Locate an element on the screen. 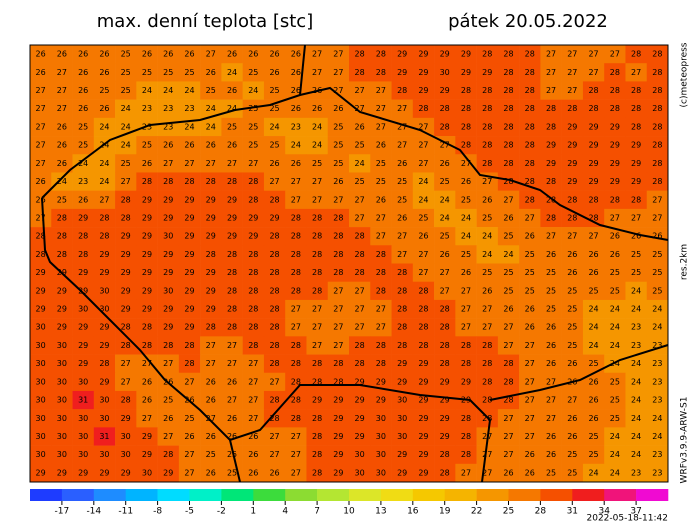 The height and width of the screenshot is (529, 700). cell-value: 23 is located at coordinates (636, 327).